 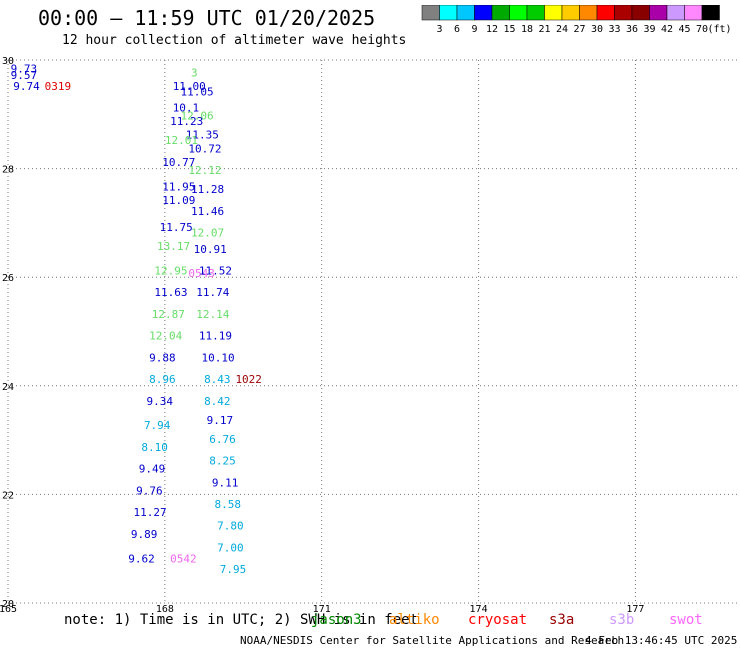 What do you see at coordinates (474, 29) in the screenshot?
I see `colorbar-label: 9` at bounding box center [474, 29].